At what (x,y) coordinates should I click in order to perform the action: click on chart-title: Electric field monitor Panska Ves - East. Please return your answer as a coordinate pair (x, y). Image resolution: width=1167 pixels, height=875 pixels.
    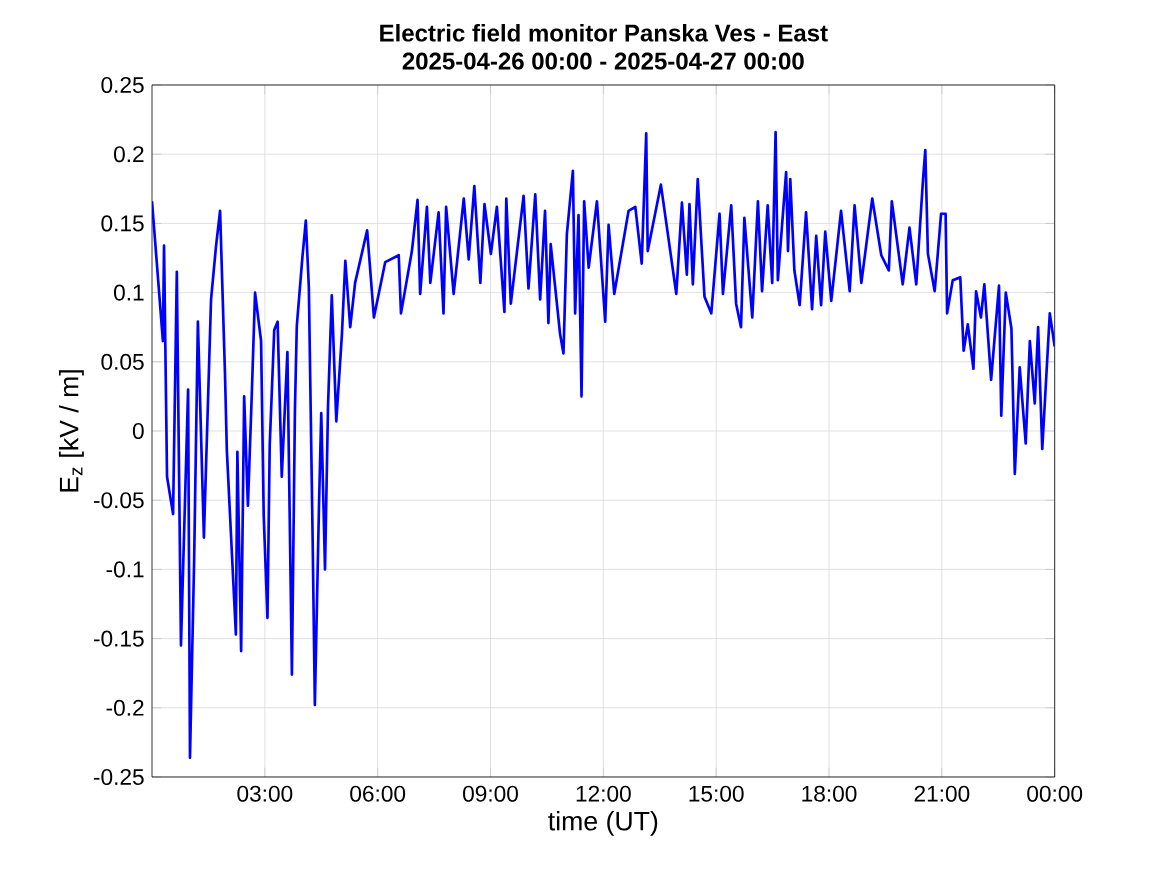
    Looking at the image, I should click on (604, 32).